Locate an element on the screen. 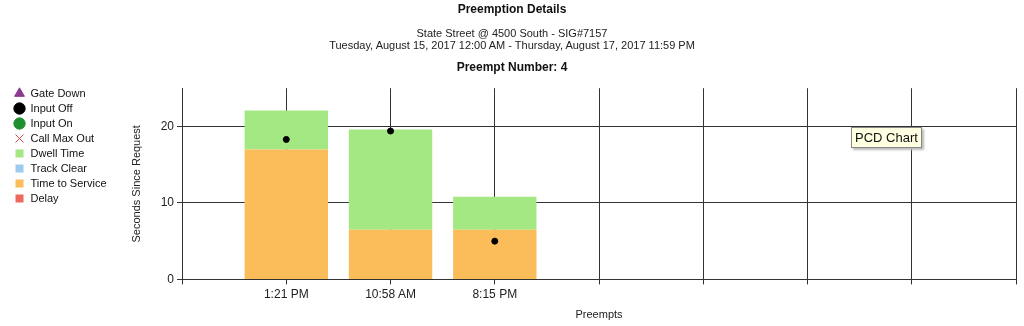 This screenshot has width=1024, height=326. legend-label: Delay is located at coordinates (45, 197).